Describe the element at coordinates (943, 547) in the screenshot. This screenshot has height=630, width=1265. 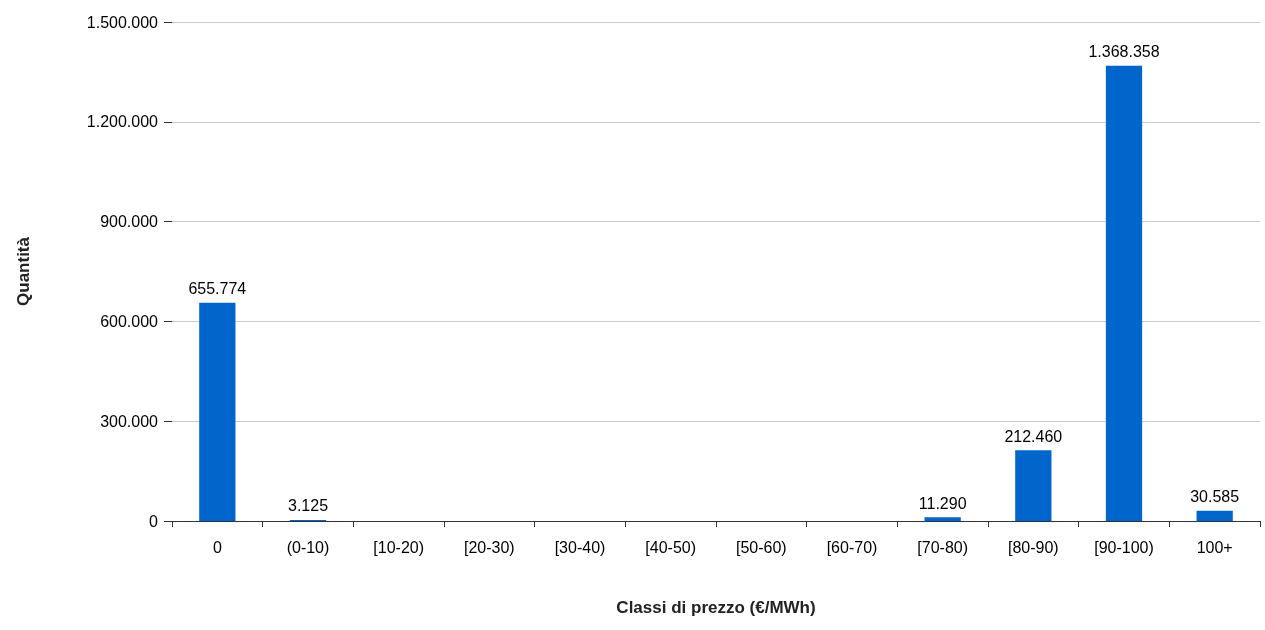
I see `x-tick-label: [70-80)` at that location.